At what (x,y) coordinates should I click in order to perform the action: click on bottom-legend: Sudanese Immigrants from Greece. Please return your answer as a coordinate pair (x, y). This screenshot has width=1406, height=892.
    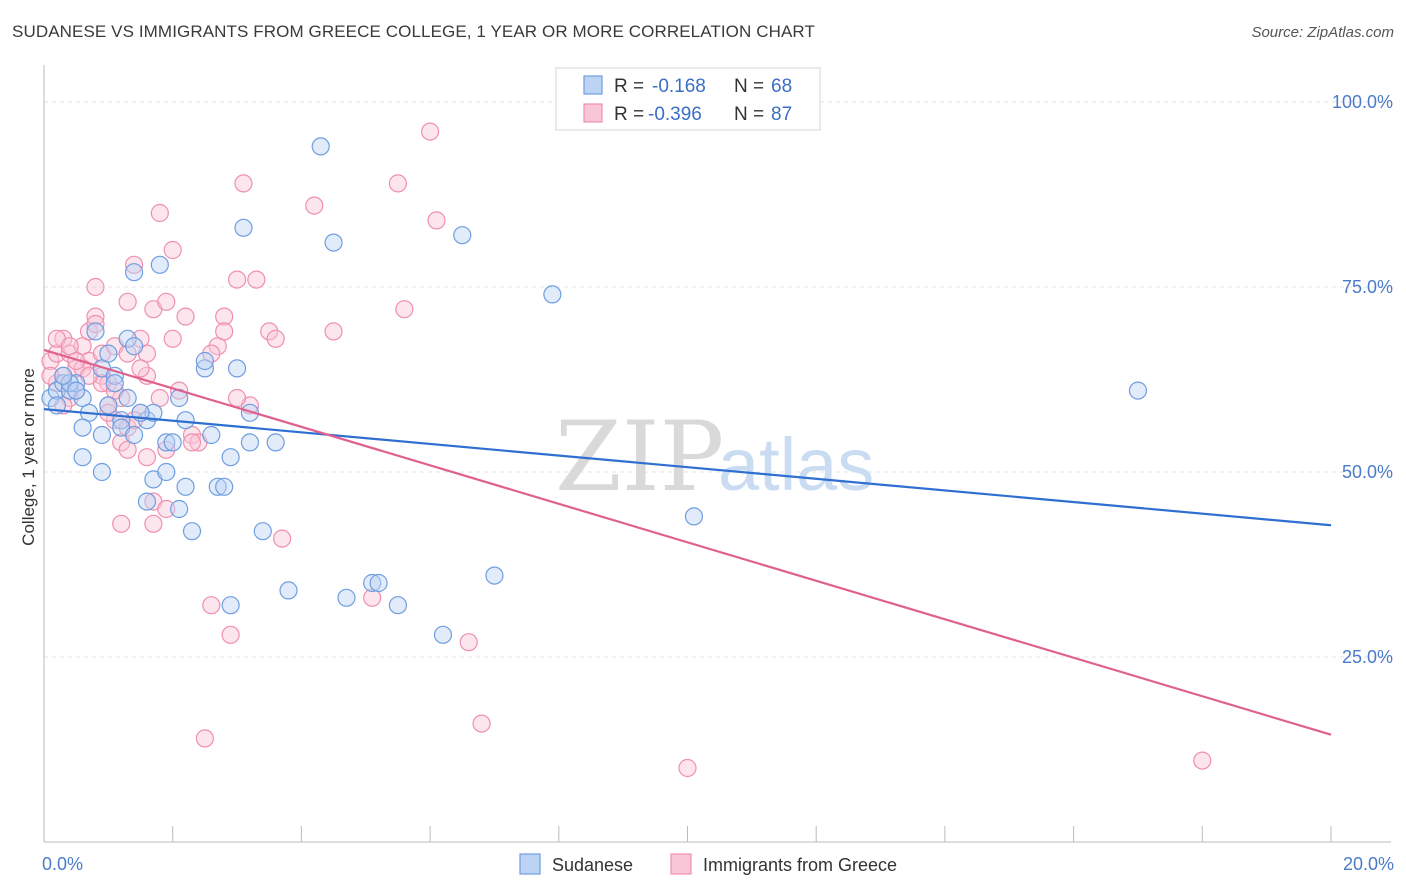
    Looking at the image, I should click on (708, 864).